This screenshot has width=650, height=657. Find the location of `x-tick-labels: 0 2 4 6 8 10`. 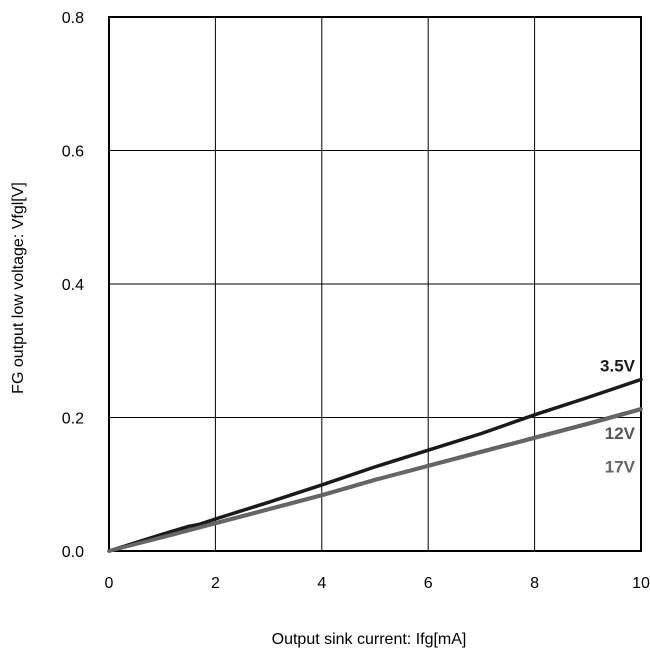

x-tick-labels: 0 2 4 6 8 10 is located at coordinates (377, 583).